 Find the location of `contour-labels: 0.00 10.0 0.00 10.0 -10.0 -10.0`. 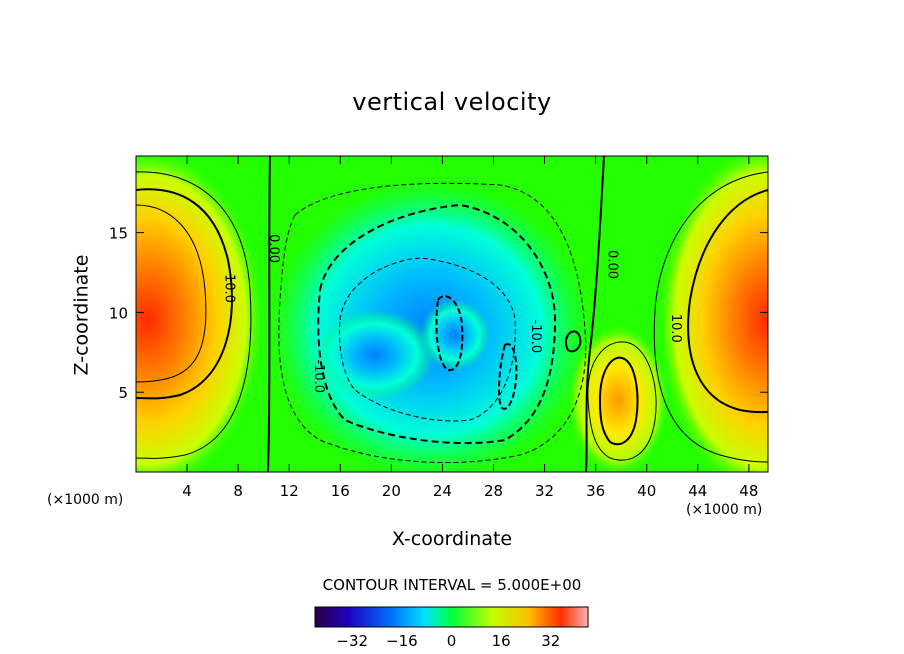

contour-labels: 0.00 10.0 0.00 10.0 -10.0 -10.0 is located at coordinates (452, 313).